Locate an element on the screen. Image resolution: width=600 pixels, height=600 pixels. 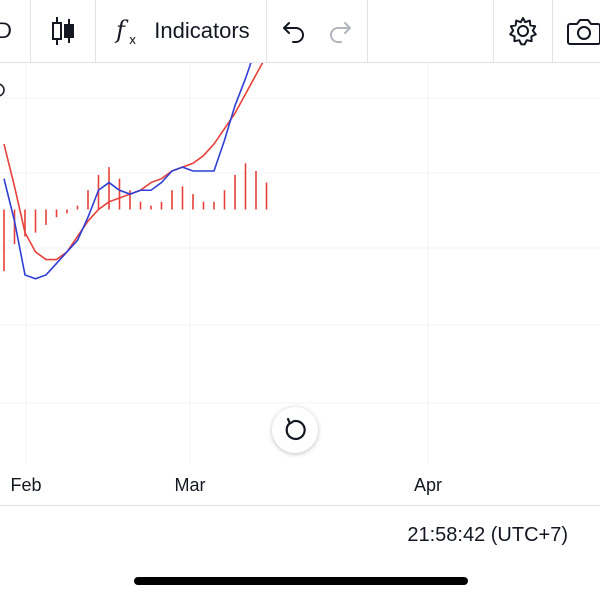
x-tick-label: Mar is located at coordinates (190, 485).